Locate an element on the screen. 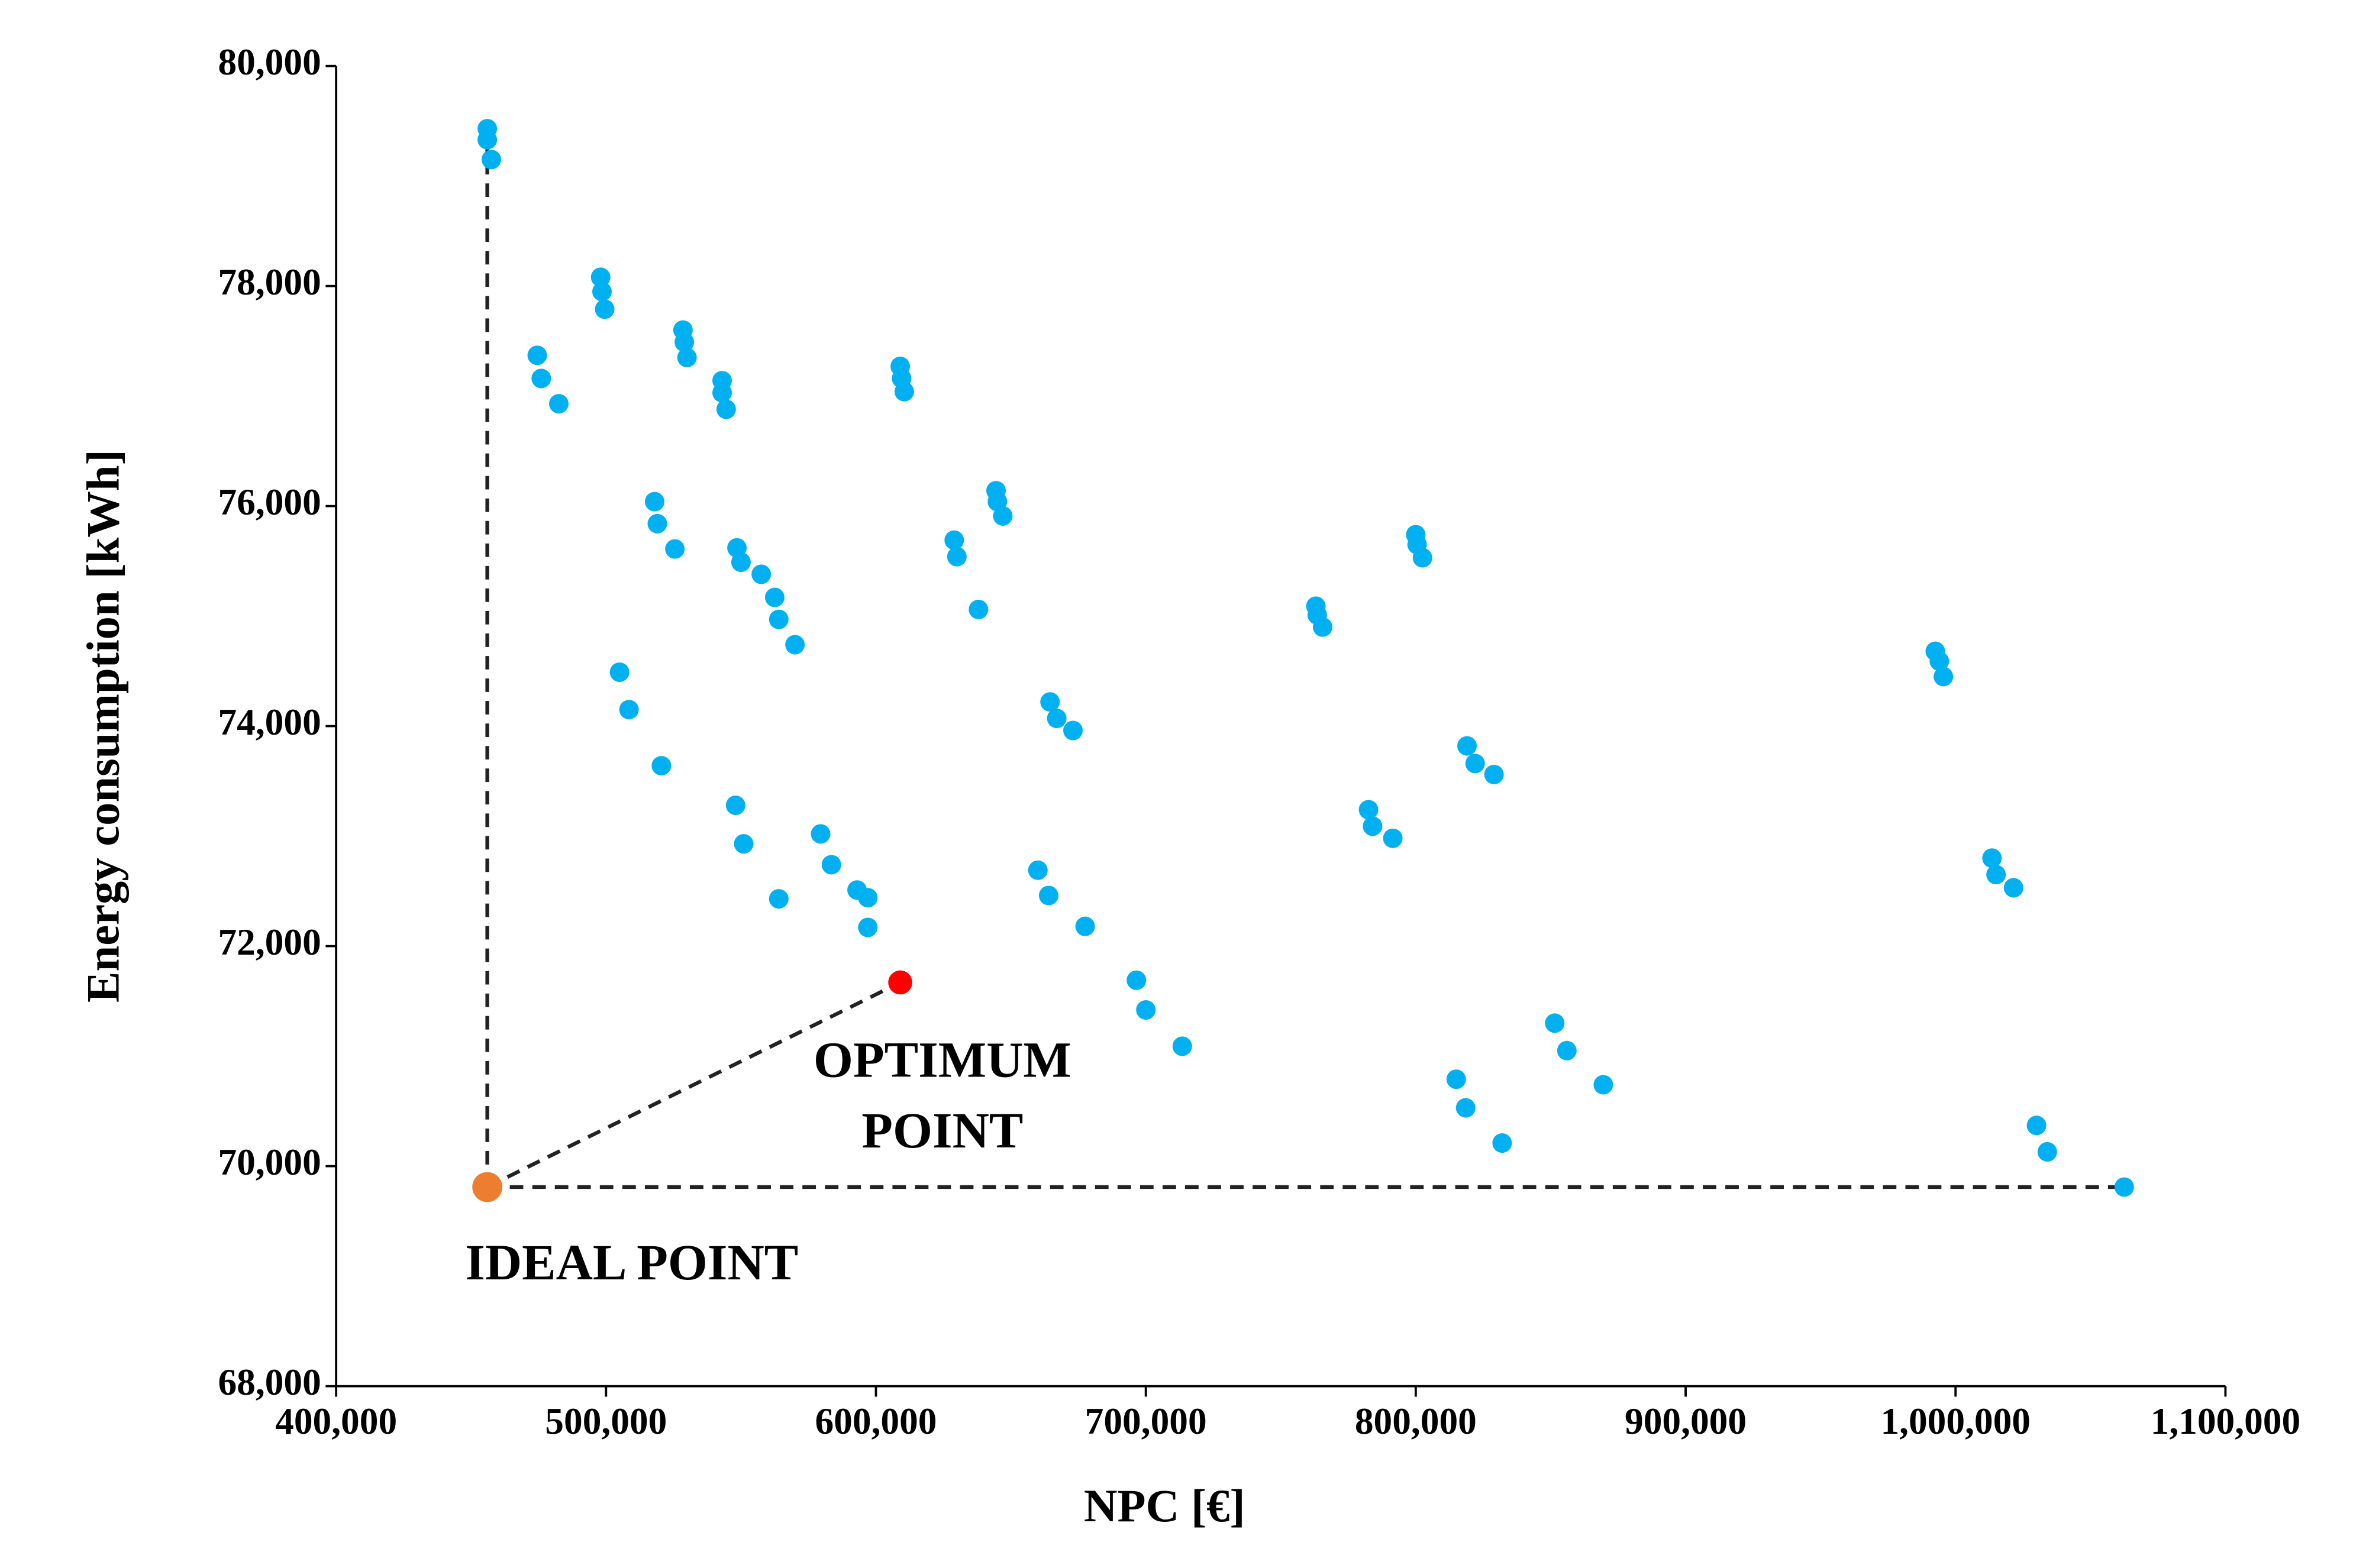 The height and width of the screenshot is (1568, 2353). annotation: IDEAL POINT is located at coordinates (631, 1262).